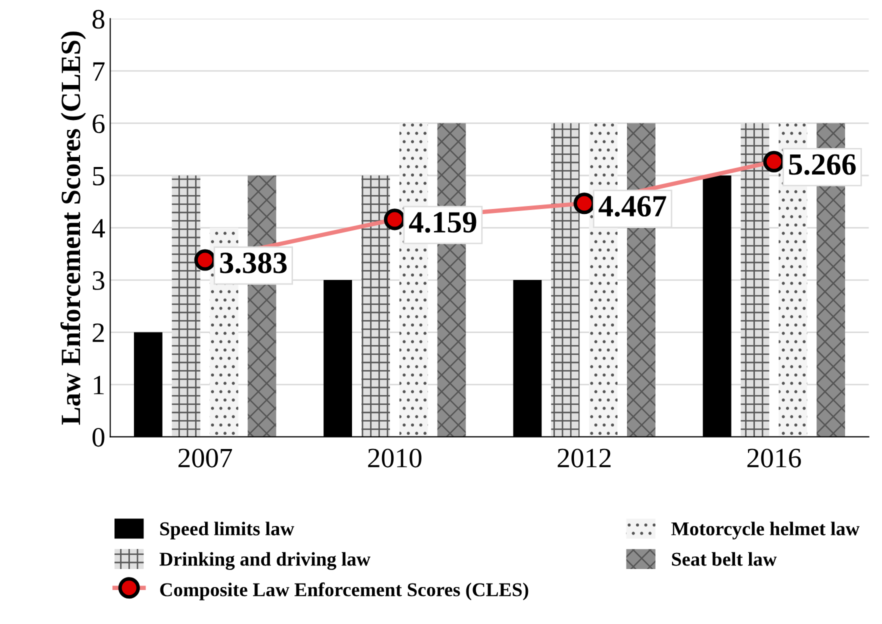  Describe the element at coordinates (99, 71) in the screenshot. I see `y-tick-label: 7` at that location.